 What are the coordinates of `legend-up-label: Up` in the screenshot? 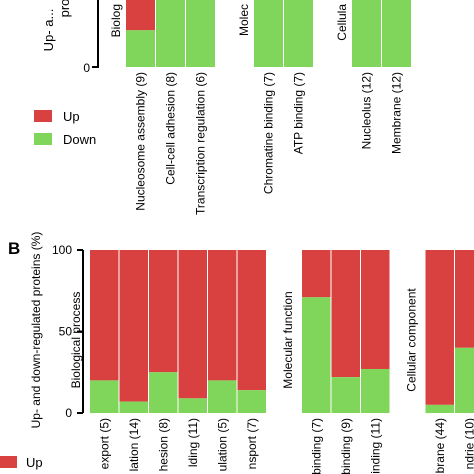 It's located at (71, 116).